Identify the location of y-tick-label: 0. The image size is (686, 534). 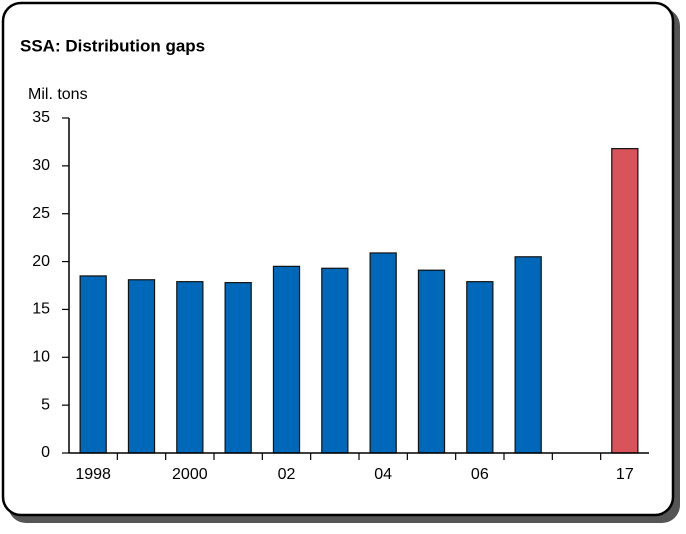
(45, 452).